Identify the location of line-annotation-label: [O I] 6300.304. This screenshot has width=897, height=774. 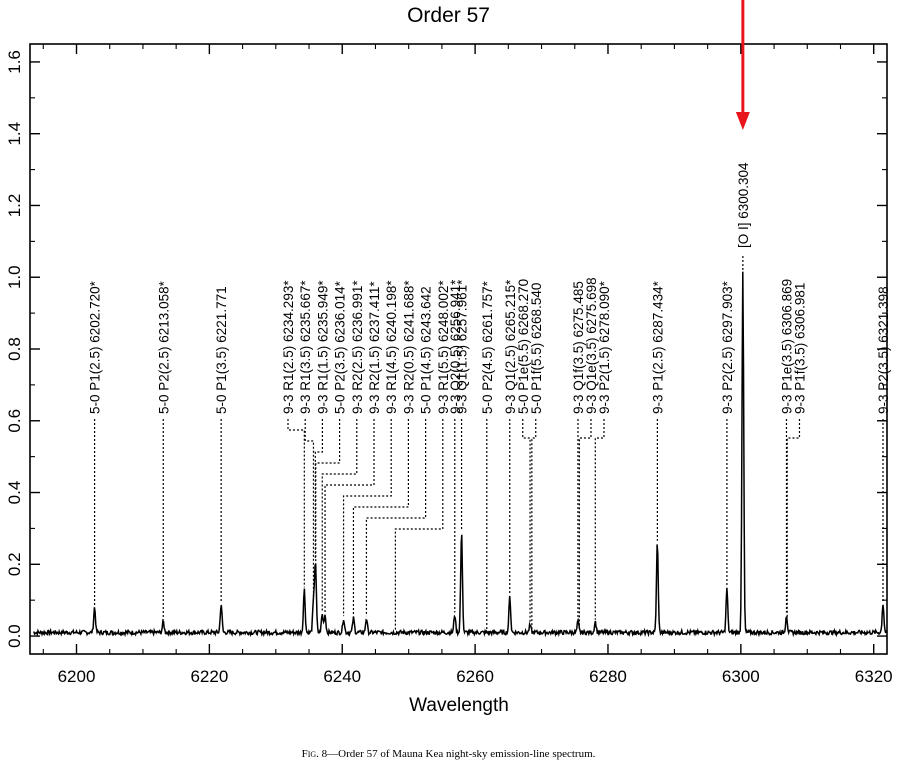
(743, 205).